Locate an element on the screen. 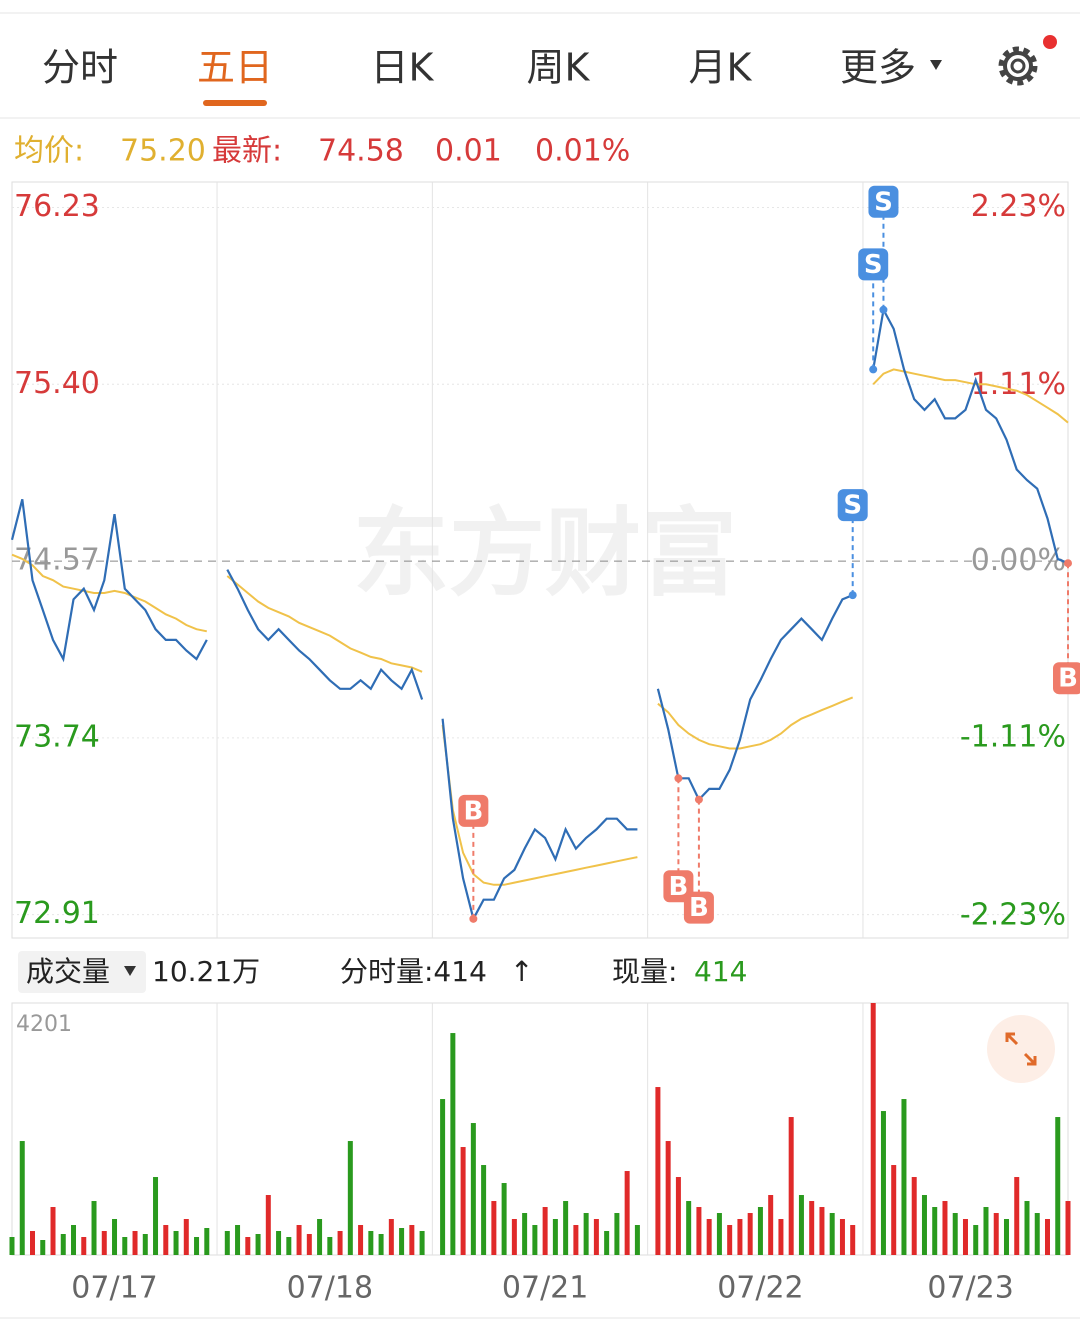  volume-header: ↑ is located at coordinates (521, 971).